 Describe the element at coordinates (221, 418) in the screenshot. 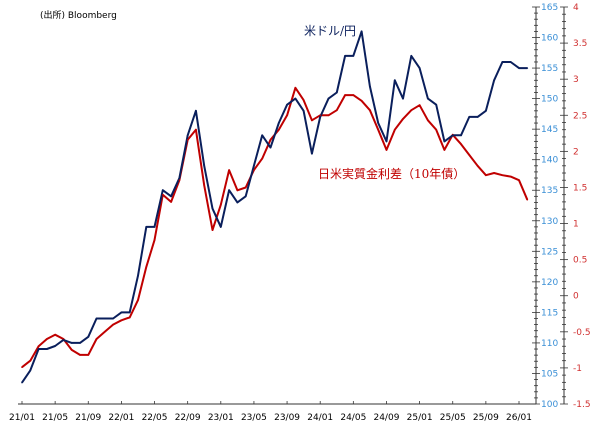

I see `x-axis-tick-label: 23/01` at that location.